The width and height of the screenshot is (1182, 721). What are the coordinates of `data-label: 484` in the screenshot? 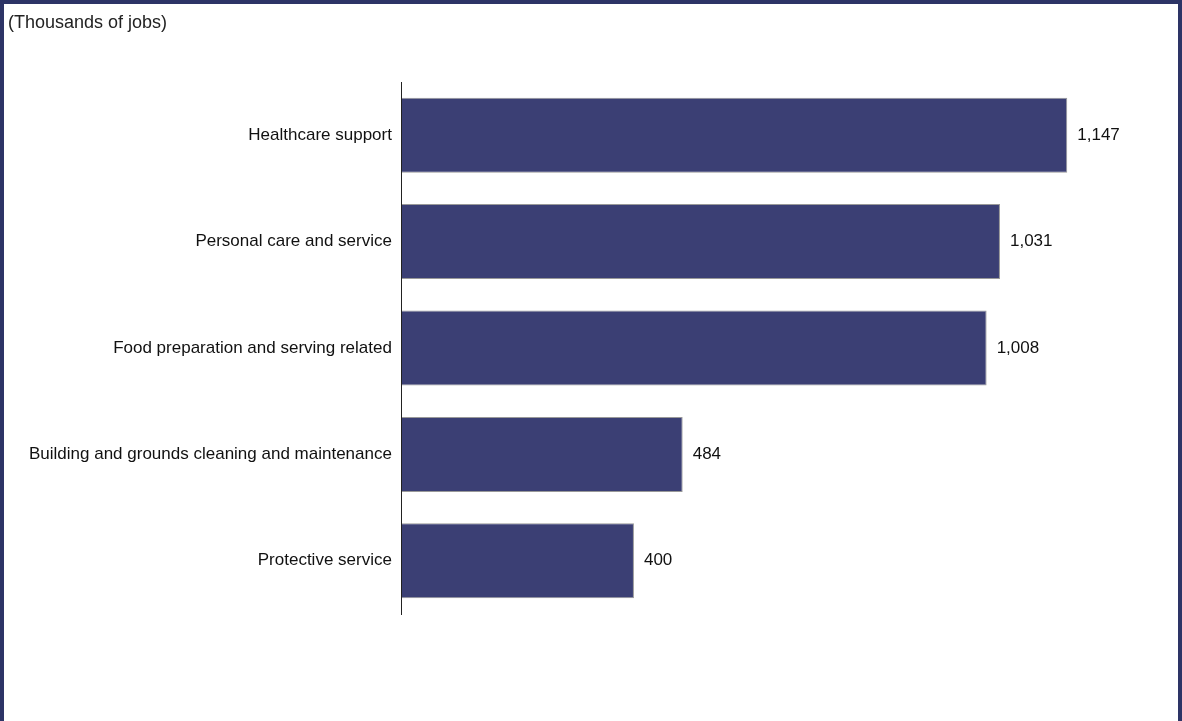 It's located at (707, 454).